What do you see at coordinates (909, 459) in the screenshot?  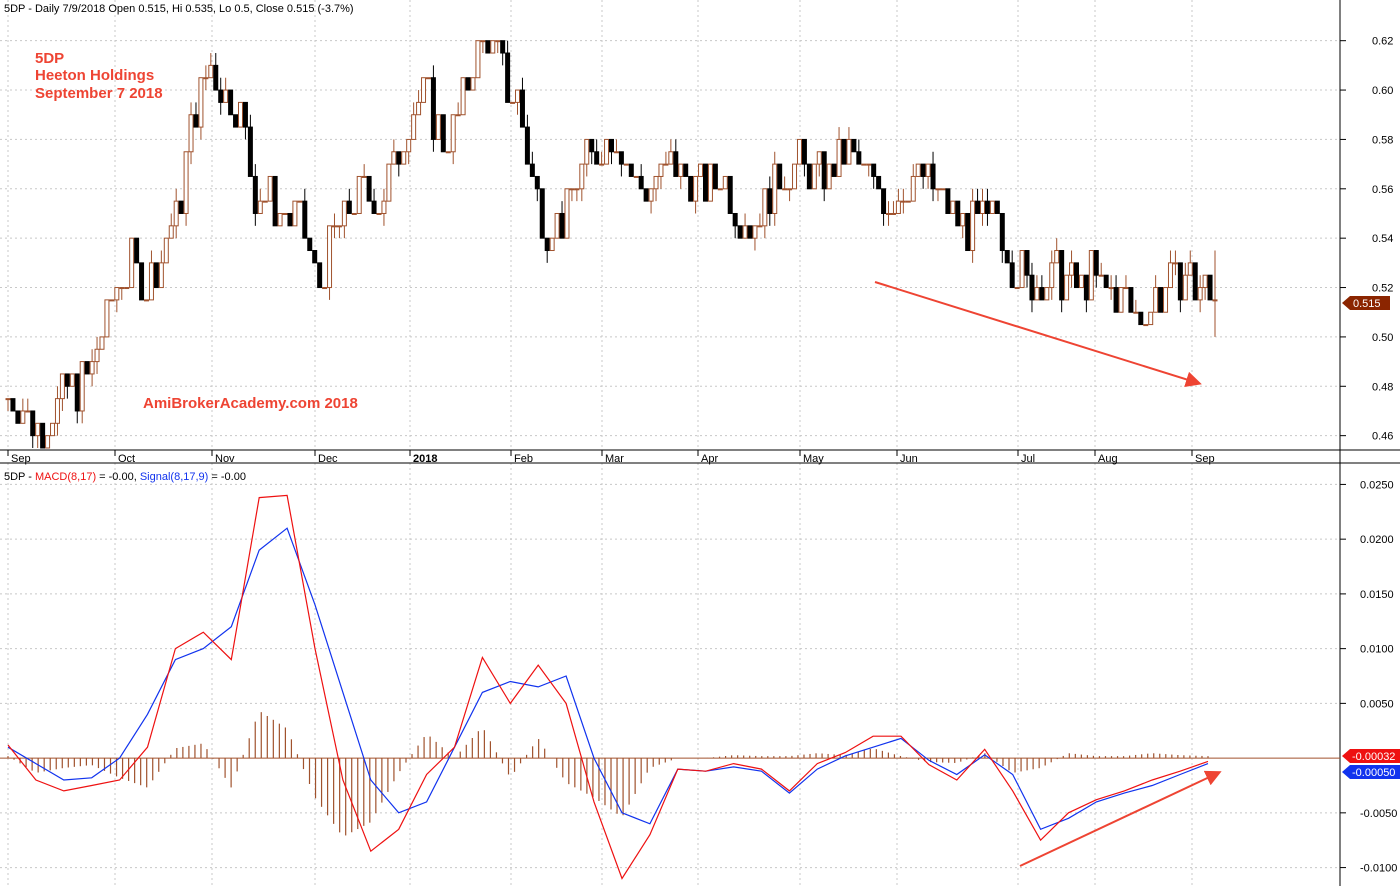 I see `xtick-9: Jun` at bounding box center [909, 459].